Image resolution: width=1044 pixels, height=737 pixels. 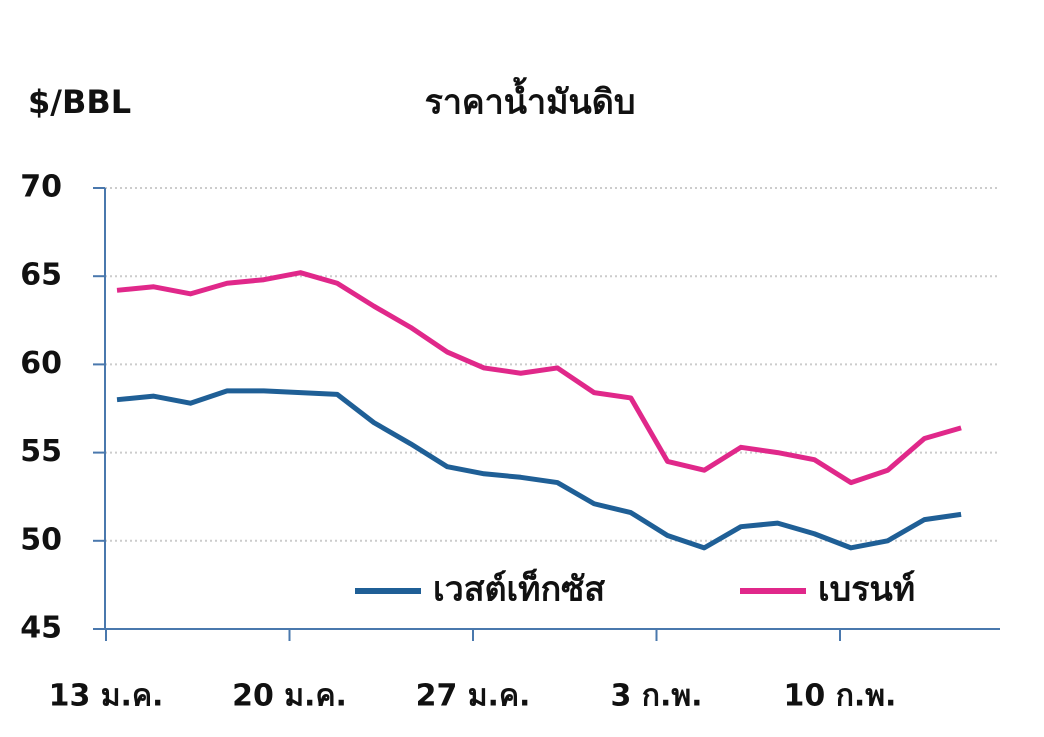 I want to click on x-tick-label: 27 ม.ค., so click(x=473, y=696).